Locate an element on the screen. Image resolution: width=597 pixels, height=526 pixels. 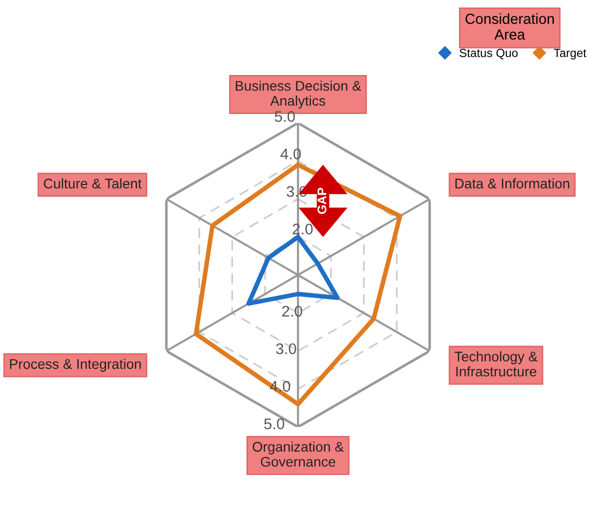
spoke-label: Data & Information is located at coordinates (512, 183).